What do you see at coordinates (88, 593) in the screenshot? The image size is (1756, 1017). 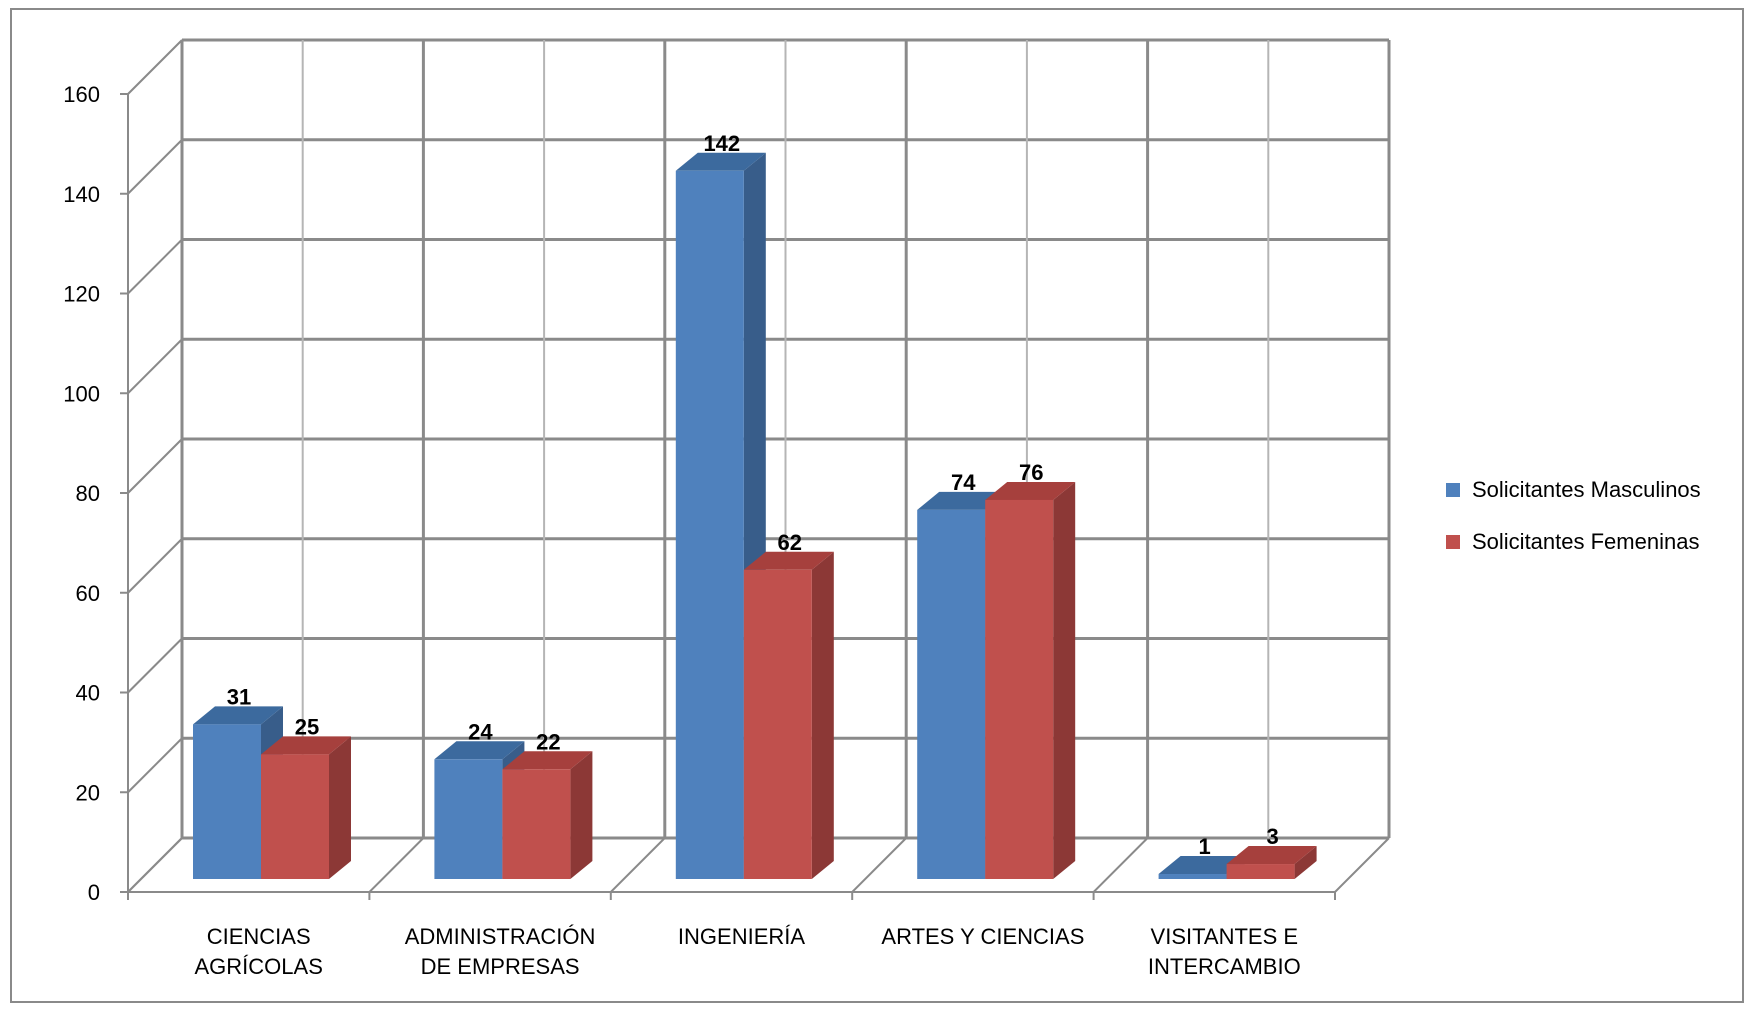 I see `y-tick-label: 60` at bounding box center [88, 593].